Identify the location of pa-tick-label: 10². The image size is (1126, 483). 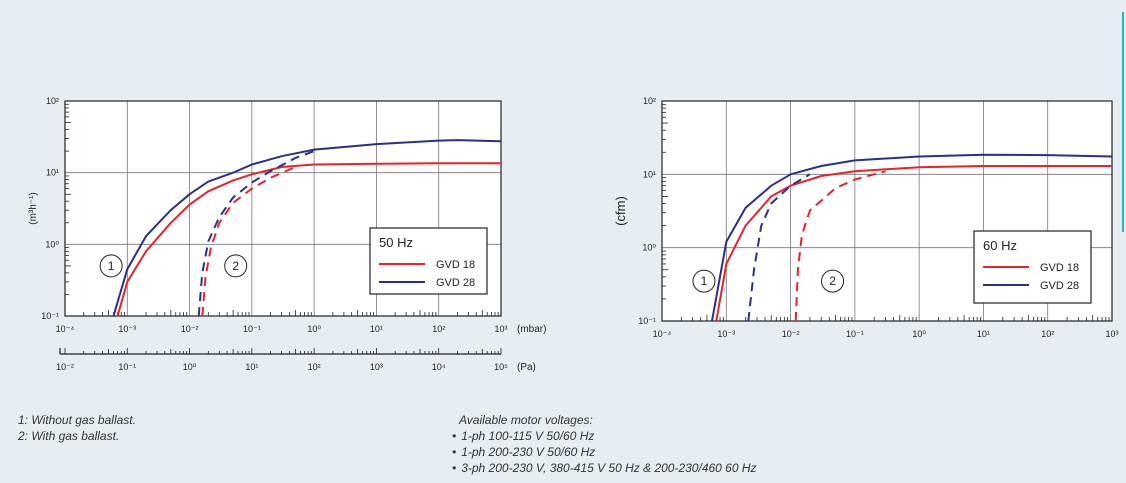
(314, 367).